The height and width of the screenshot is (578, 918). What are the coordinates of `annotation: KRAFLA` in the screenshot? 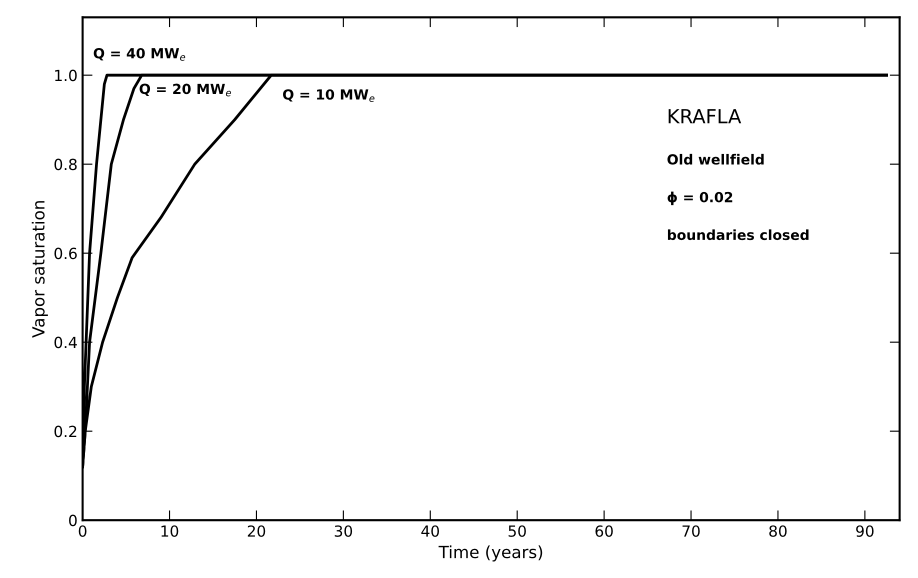 It's located at (705, 116).